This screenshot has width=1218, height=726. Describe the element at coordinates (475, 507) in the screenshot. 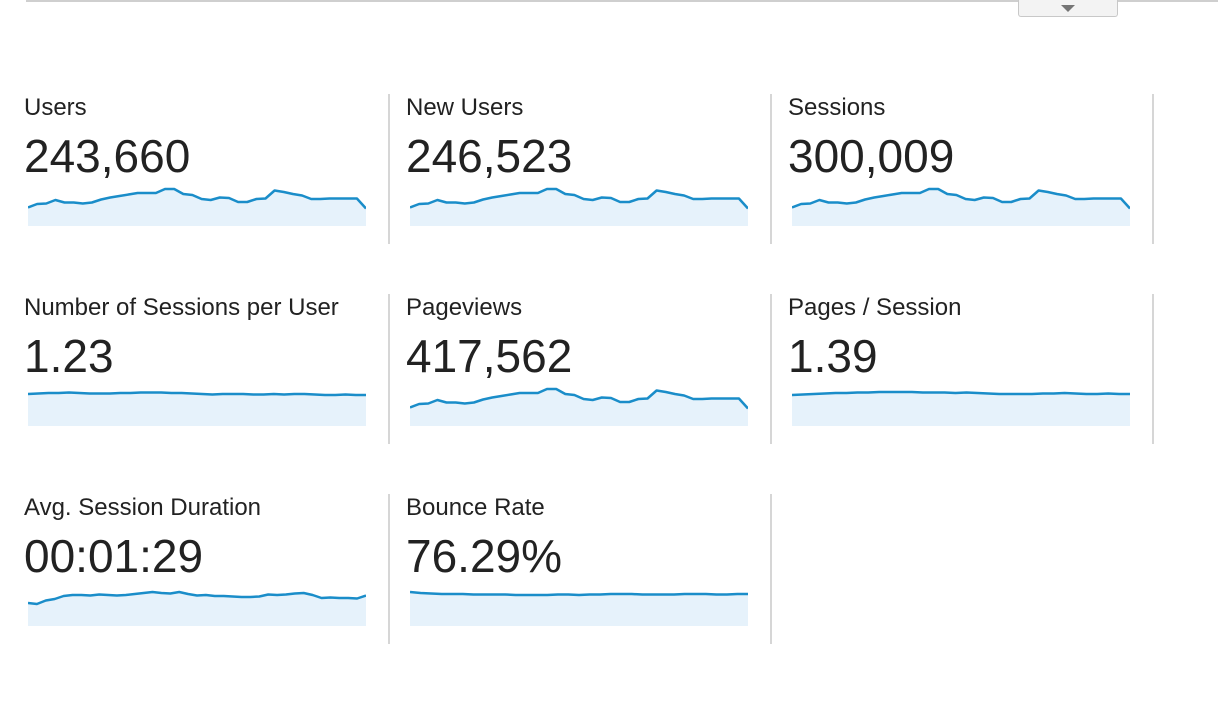

I see `metric-label: Bounce Rate` at that location.